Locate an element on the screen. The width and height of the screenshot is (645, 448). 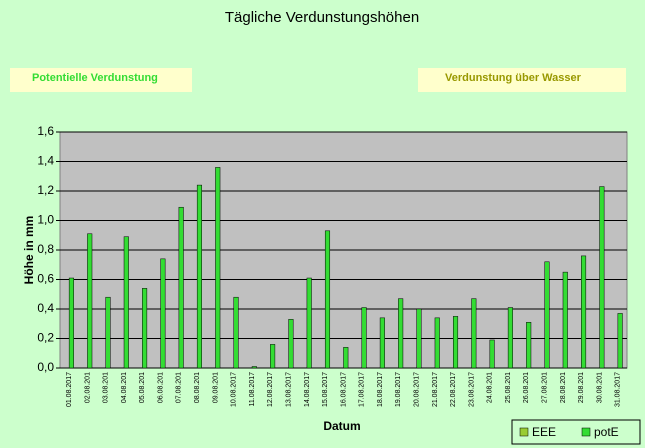
legend-label: potE is located at coordinates (606, 432).